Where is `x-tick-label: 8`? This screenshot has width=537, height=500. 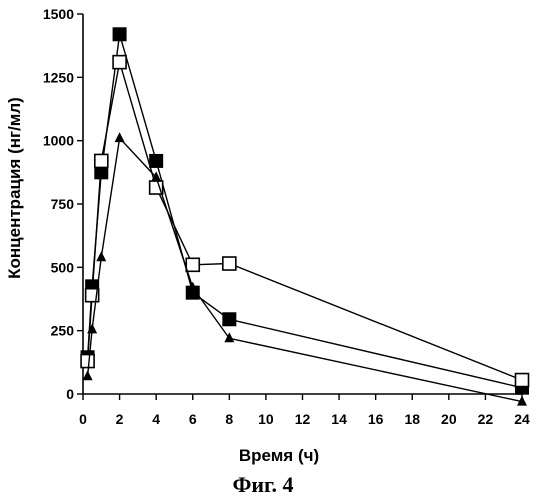
x-tick-label: 8 is located at coordinates (229, 419).